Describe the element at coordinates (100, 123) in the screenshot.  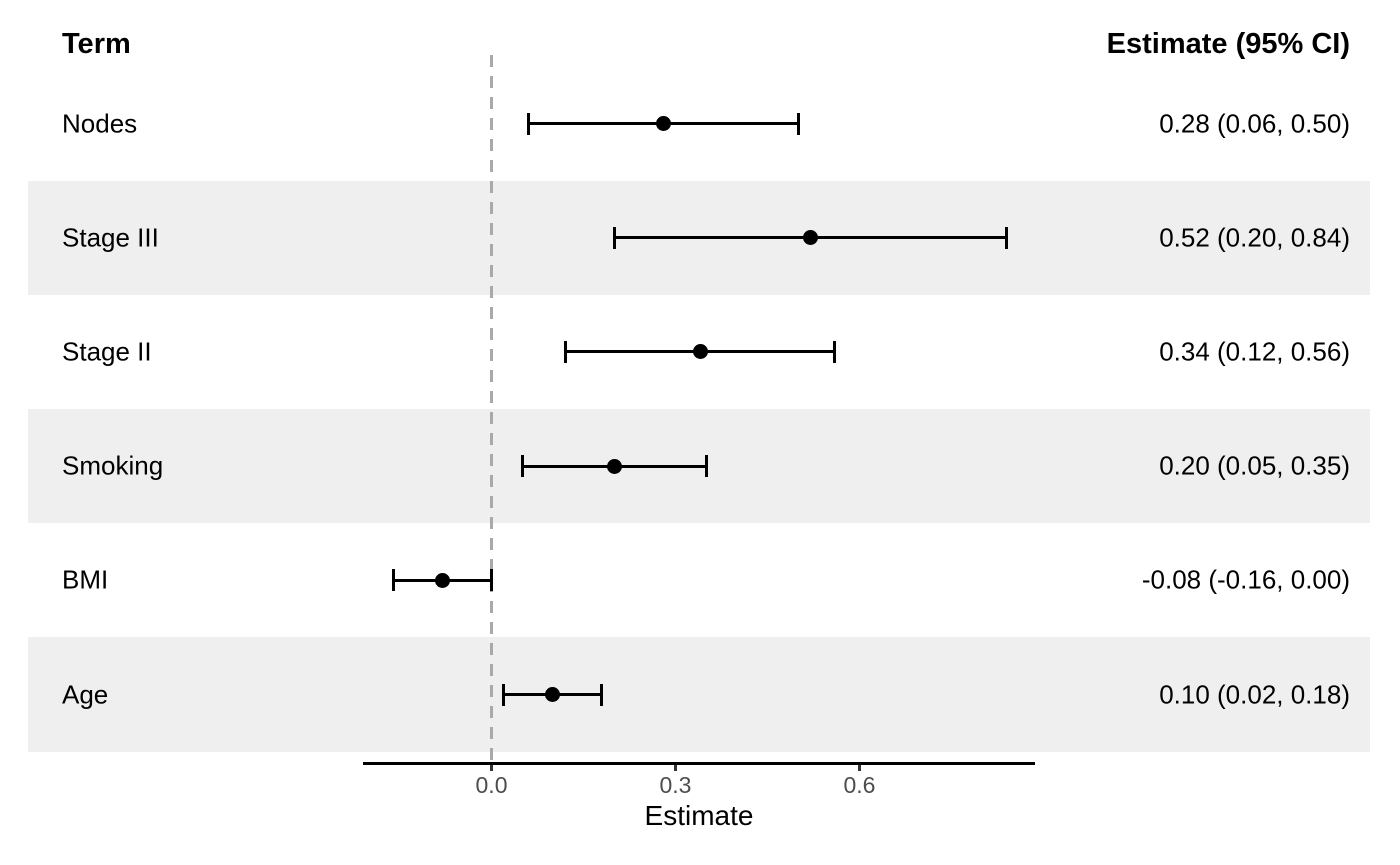
I see `term-label: Nodes` at that location.